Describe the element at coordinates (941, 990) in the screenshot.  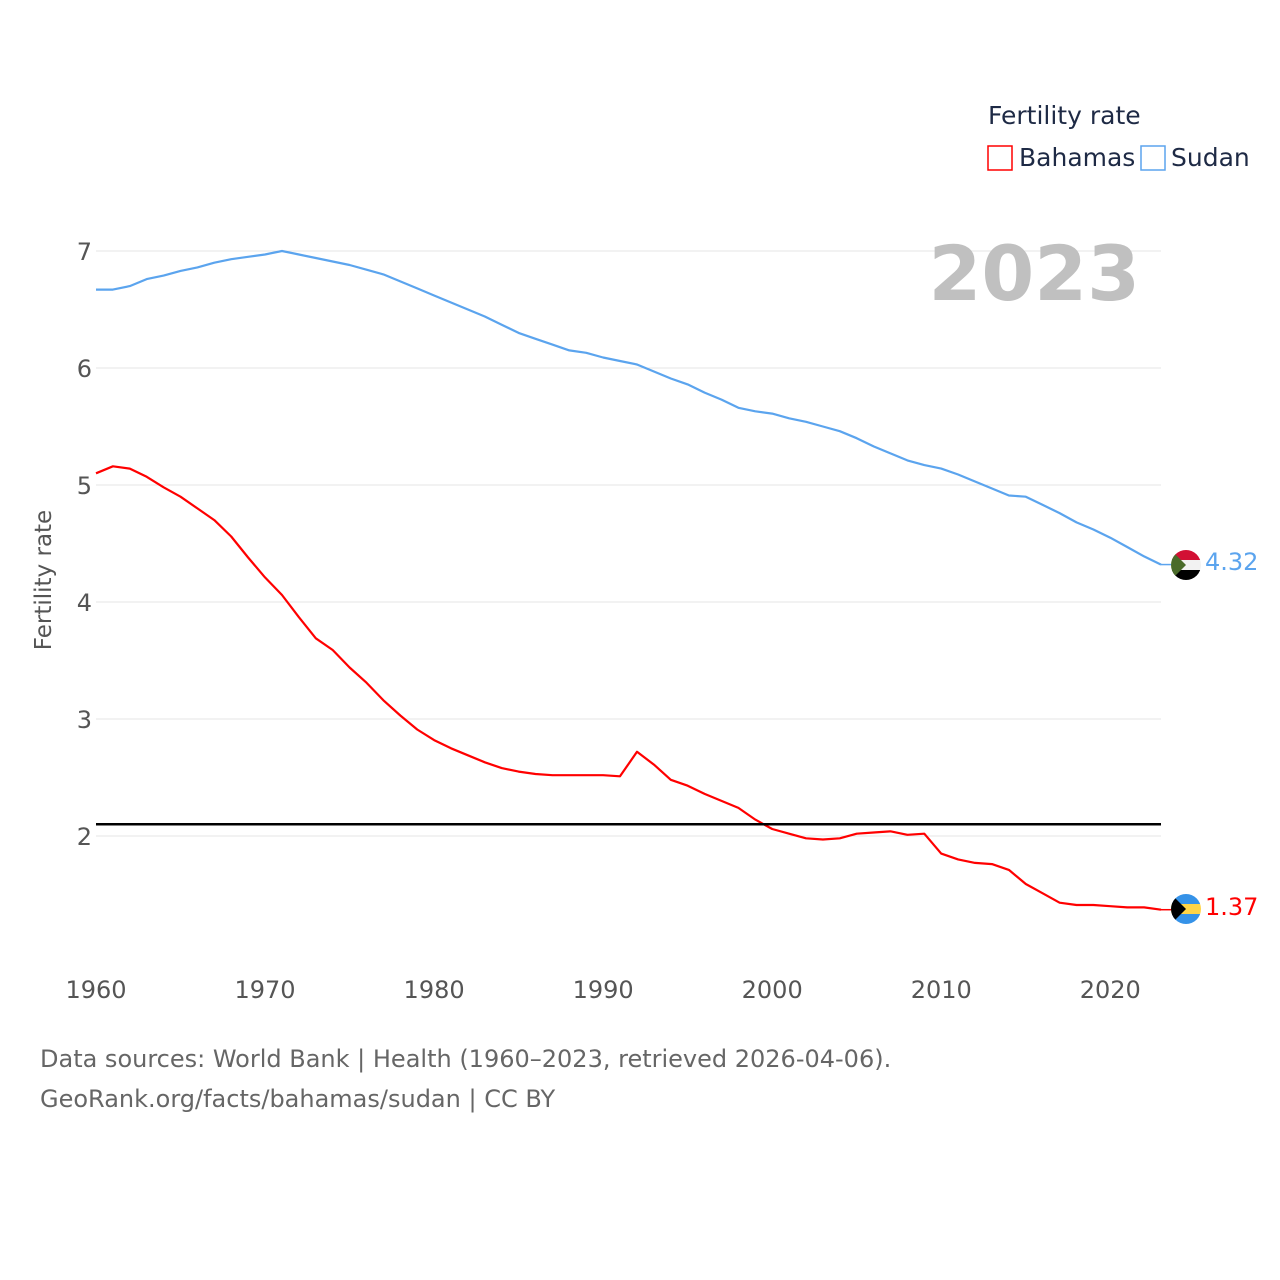
I see `x-tick-label: 2010` at that location.